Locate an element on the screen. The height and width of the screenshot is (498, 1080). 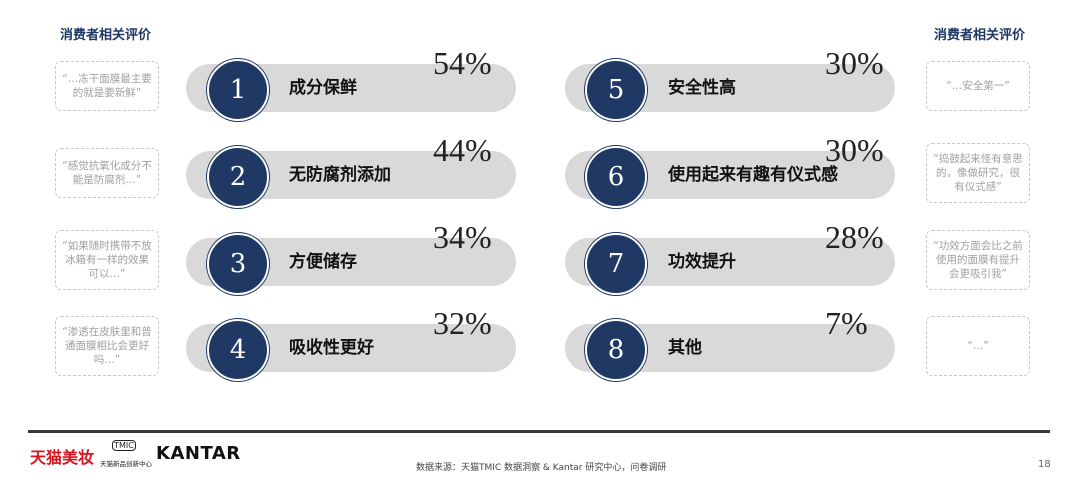
rank-badge: 6 is located at coordinates (616, 177).